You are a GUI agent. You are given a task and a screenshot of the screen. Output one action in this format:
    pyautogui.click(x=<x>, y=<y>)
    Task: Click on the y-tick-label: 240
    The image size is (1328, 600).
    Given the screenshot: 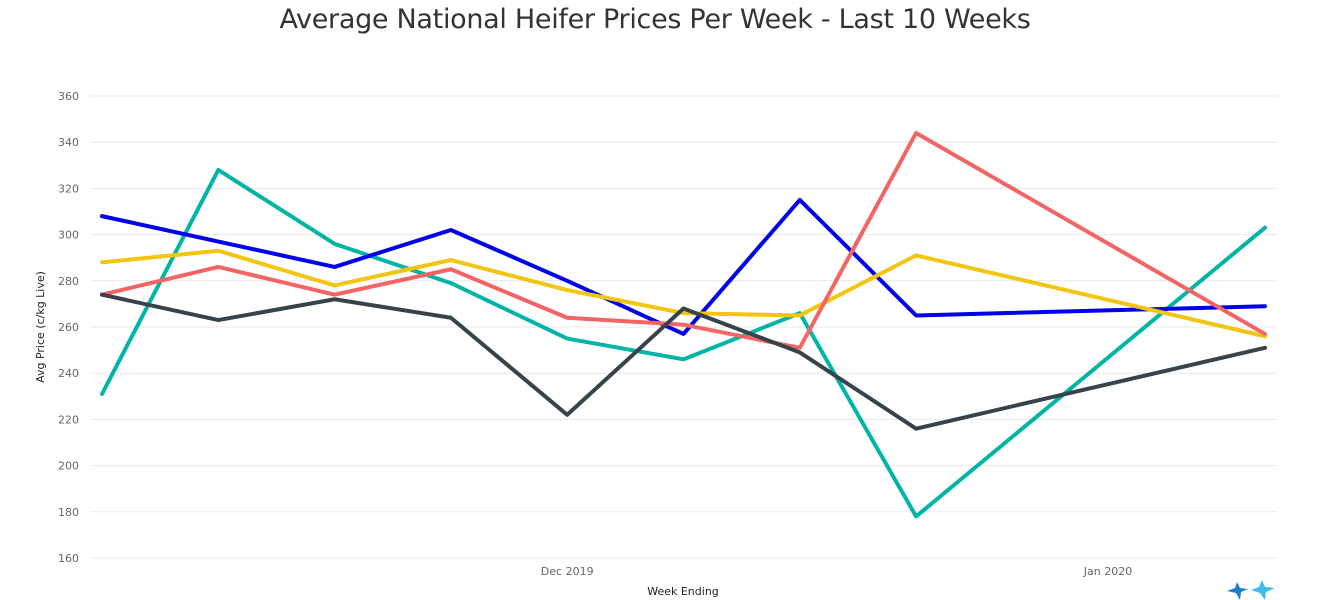 What is the action you would take?
    pyautogui.click(x=68, y=373)
    